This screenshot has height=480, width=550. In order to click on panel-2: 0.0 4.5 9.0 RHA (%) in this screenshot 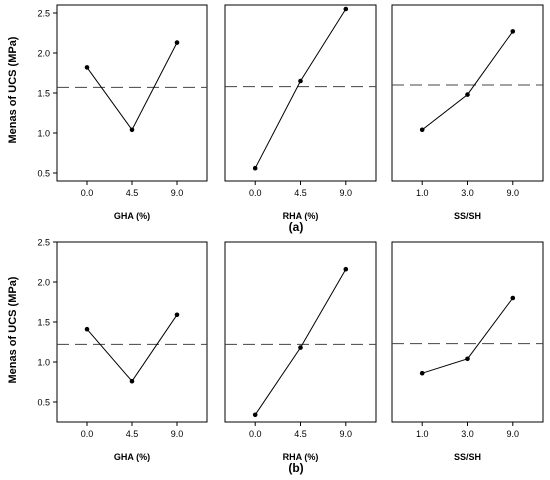, I will do `click(300, 112)`.